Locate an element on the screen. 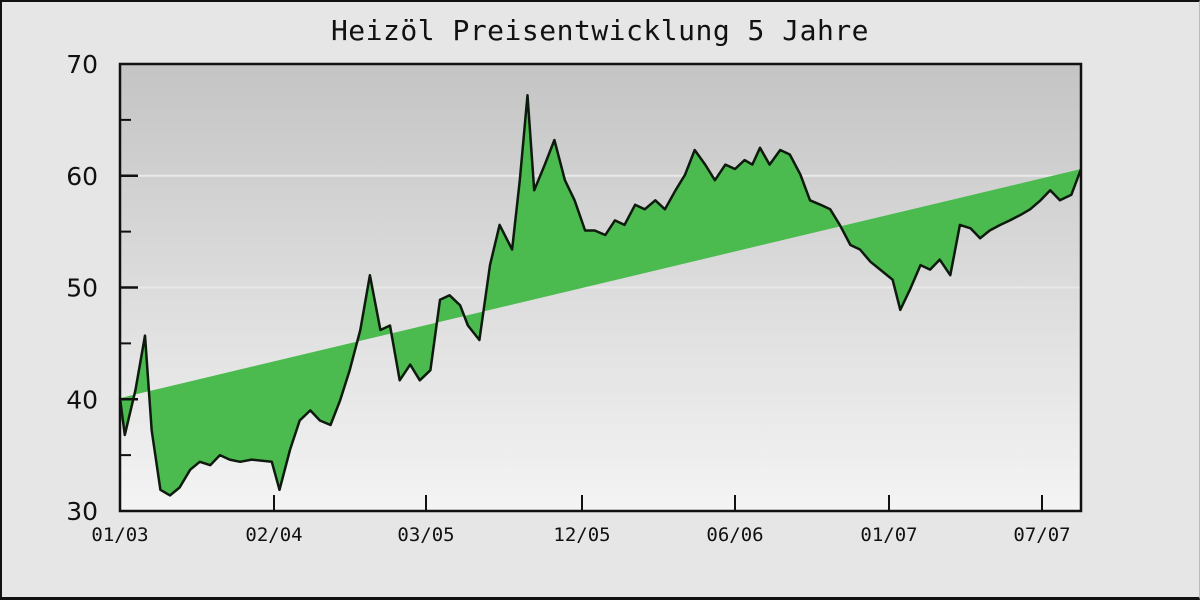  y-axis: 30 40 50 60 70 is located at coordinates (102, 288).